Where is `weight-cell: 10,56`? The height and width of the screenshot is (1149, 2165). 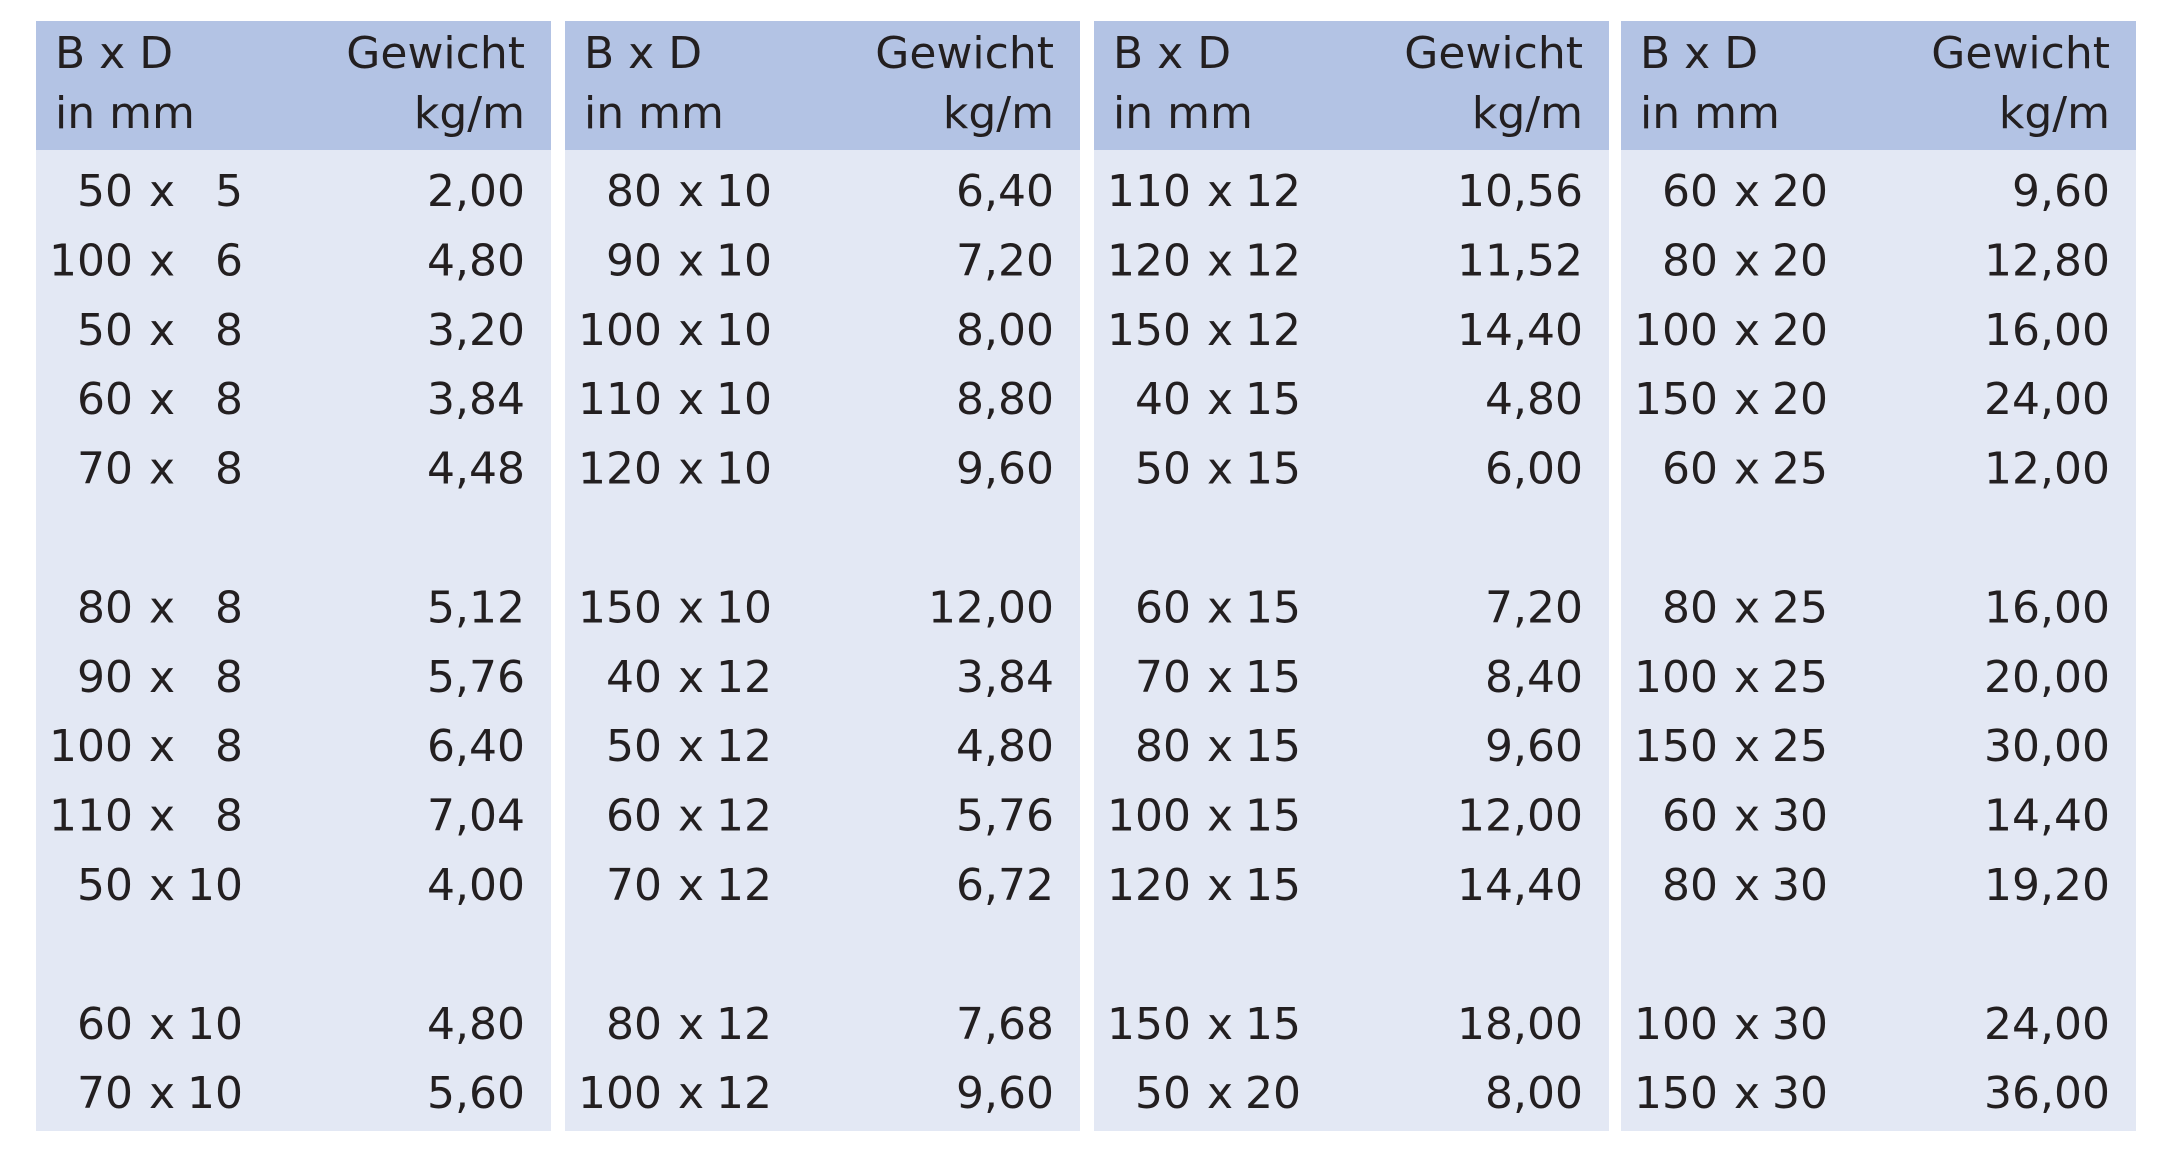
weight-cell: 10,56 is located at coordinates (1520, 191).